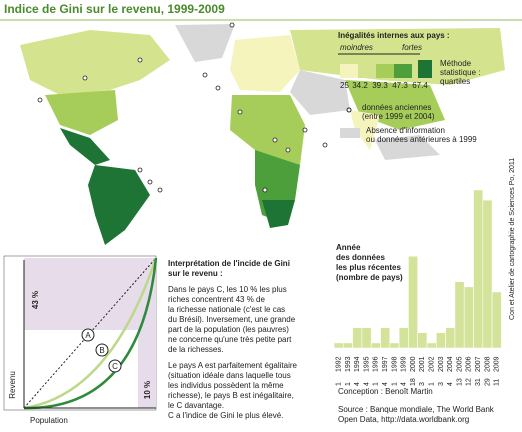 This screenshot has height=432, width=522. I want to click on year-label: 1998, so click(394, 364).